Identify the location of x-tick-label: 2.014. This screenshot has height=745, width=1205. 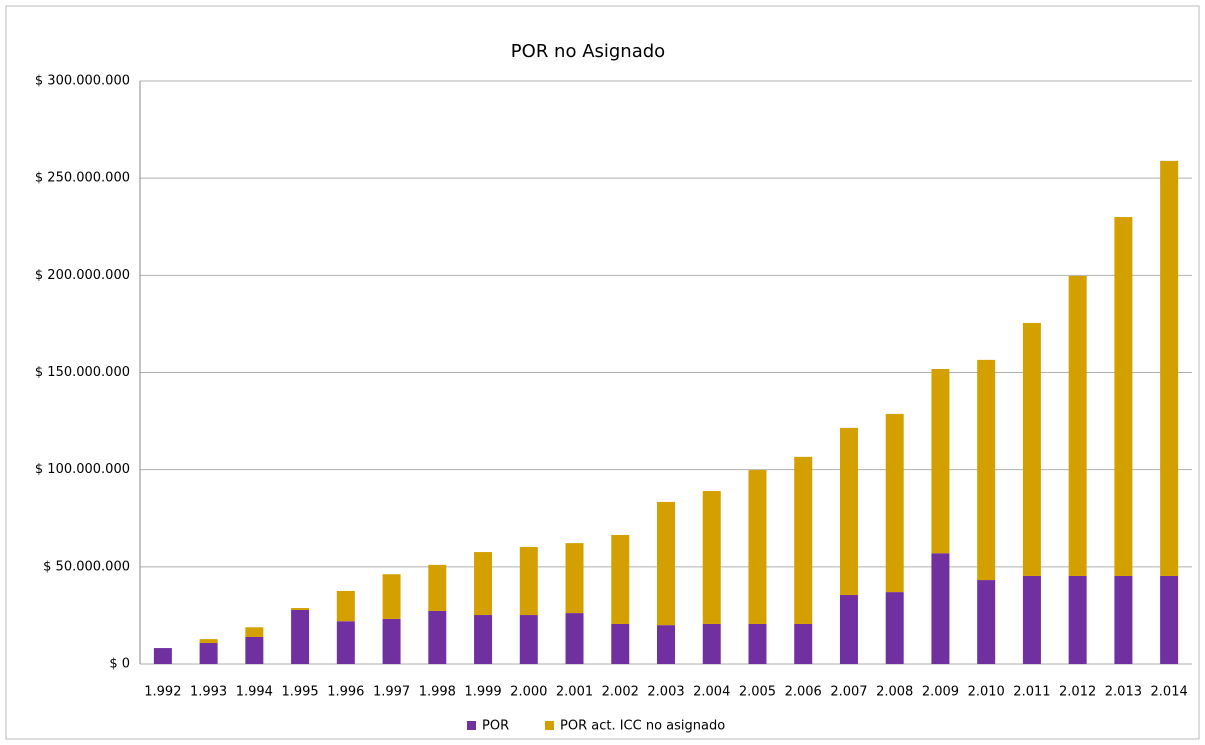
(1169, 692).